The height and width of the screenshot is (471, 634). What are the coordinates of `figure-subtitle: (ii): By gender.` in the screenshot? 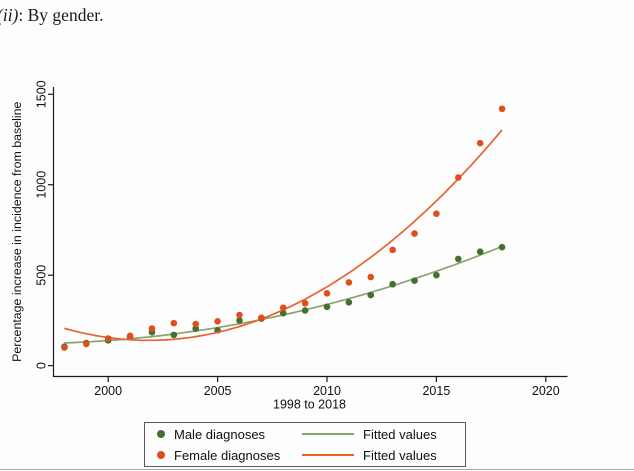 It's located at (51, 15).